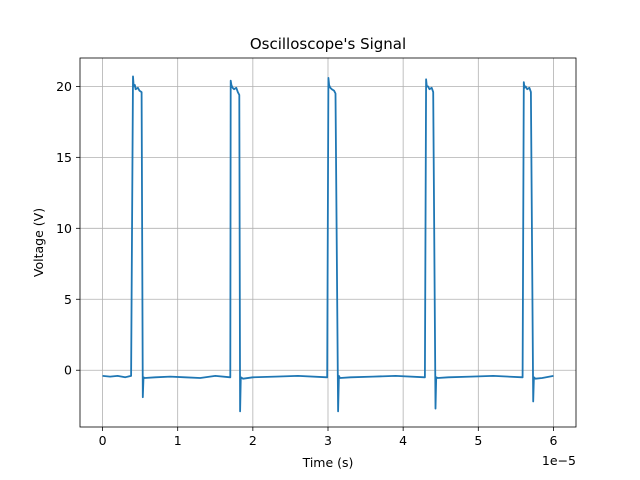 The width and height of the screenshot is (640, 480). I want to click on y-tick-label: 5, so click(68, 299).